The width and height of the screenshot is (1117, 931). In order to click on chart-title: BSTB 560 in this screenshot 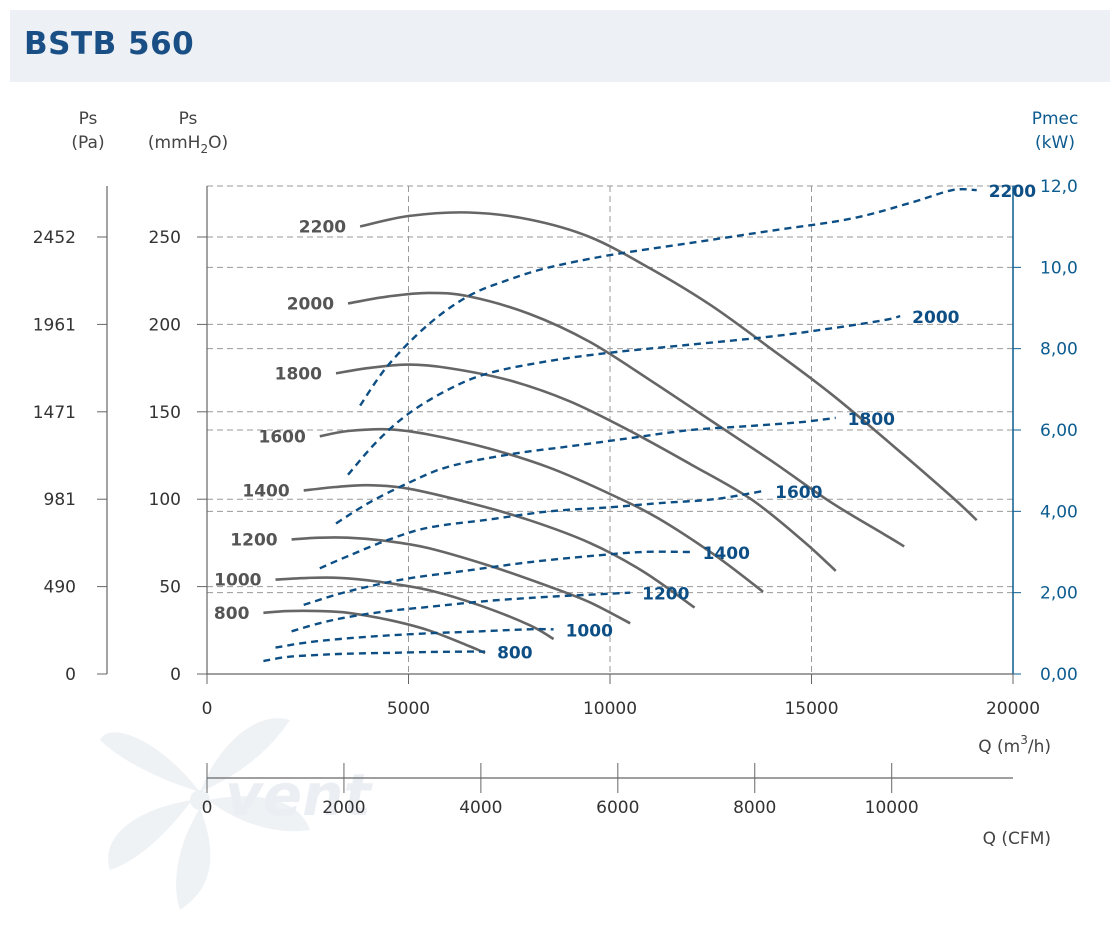, I will do `click(109, 44)`.